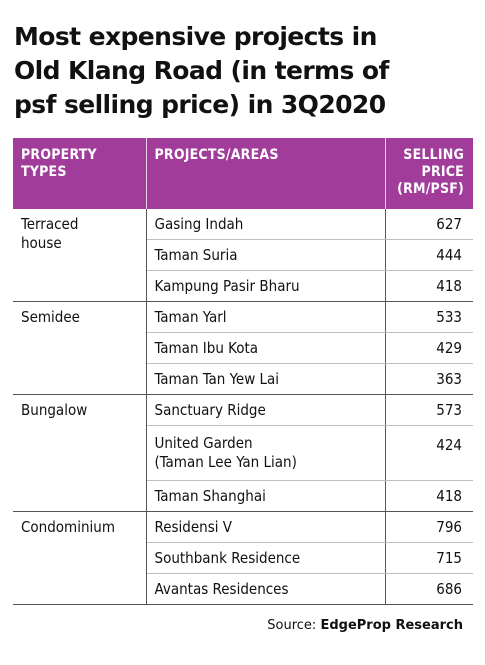 This screenshot has width=485, height=665. I want to click on table-row: Taman Shanghai 418, so click(243, 496).